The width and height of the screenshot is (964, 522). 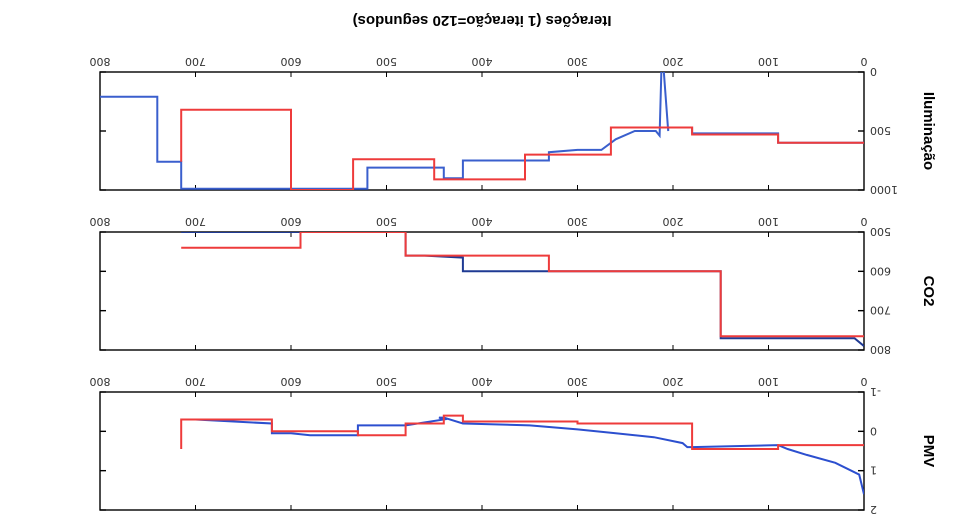 What do you see at coordinates (928, 291) in the screenshot?
I see `y-axis-label: CO2` at bounding box center [928, 291].